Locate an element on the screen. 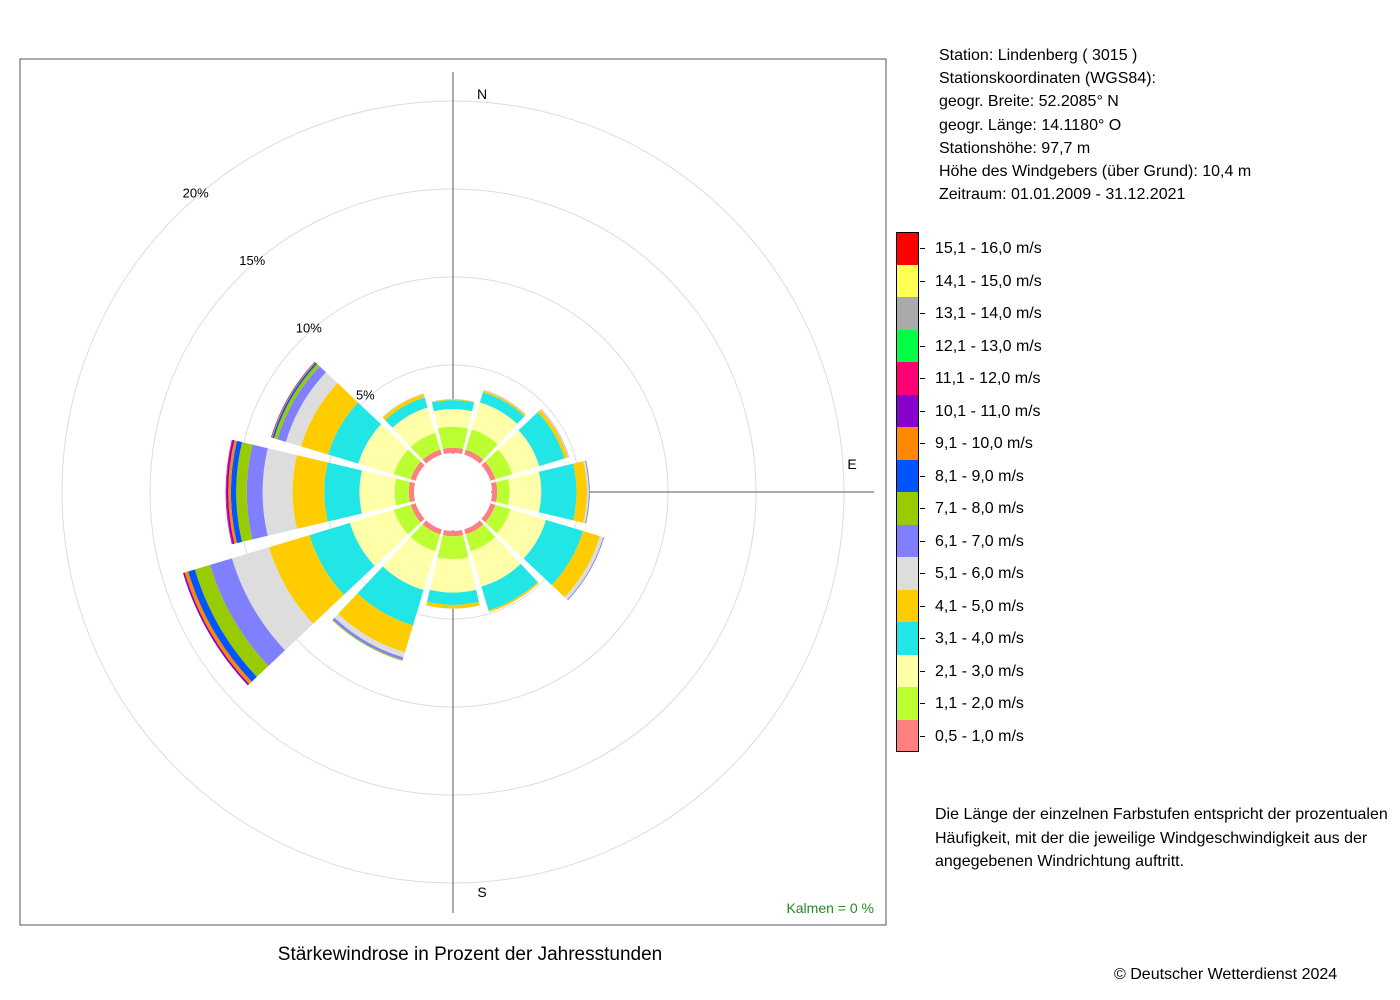  compass-south-label: S is located at coordinates (481, 892).